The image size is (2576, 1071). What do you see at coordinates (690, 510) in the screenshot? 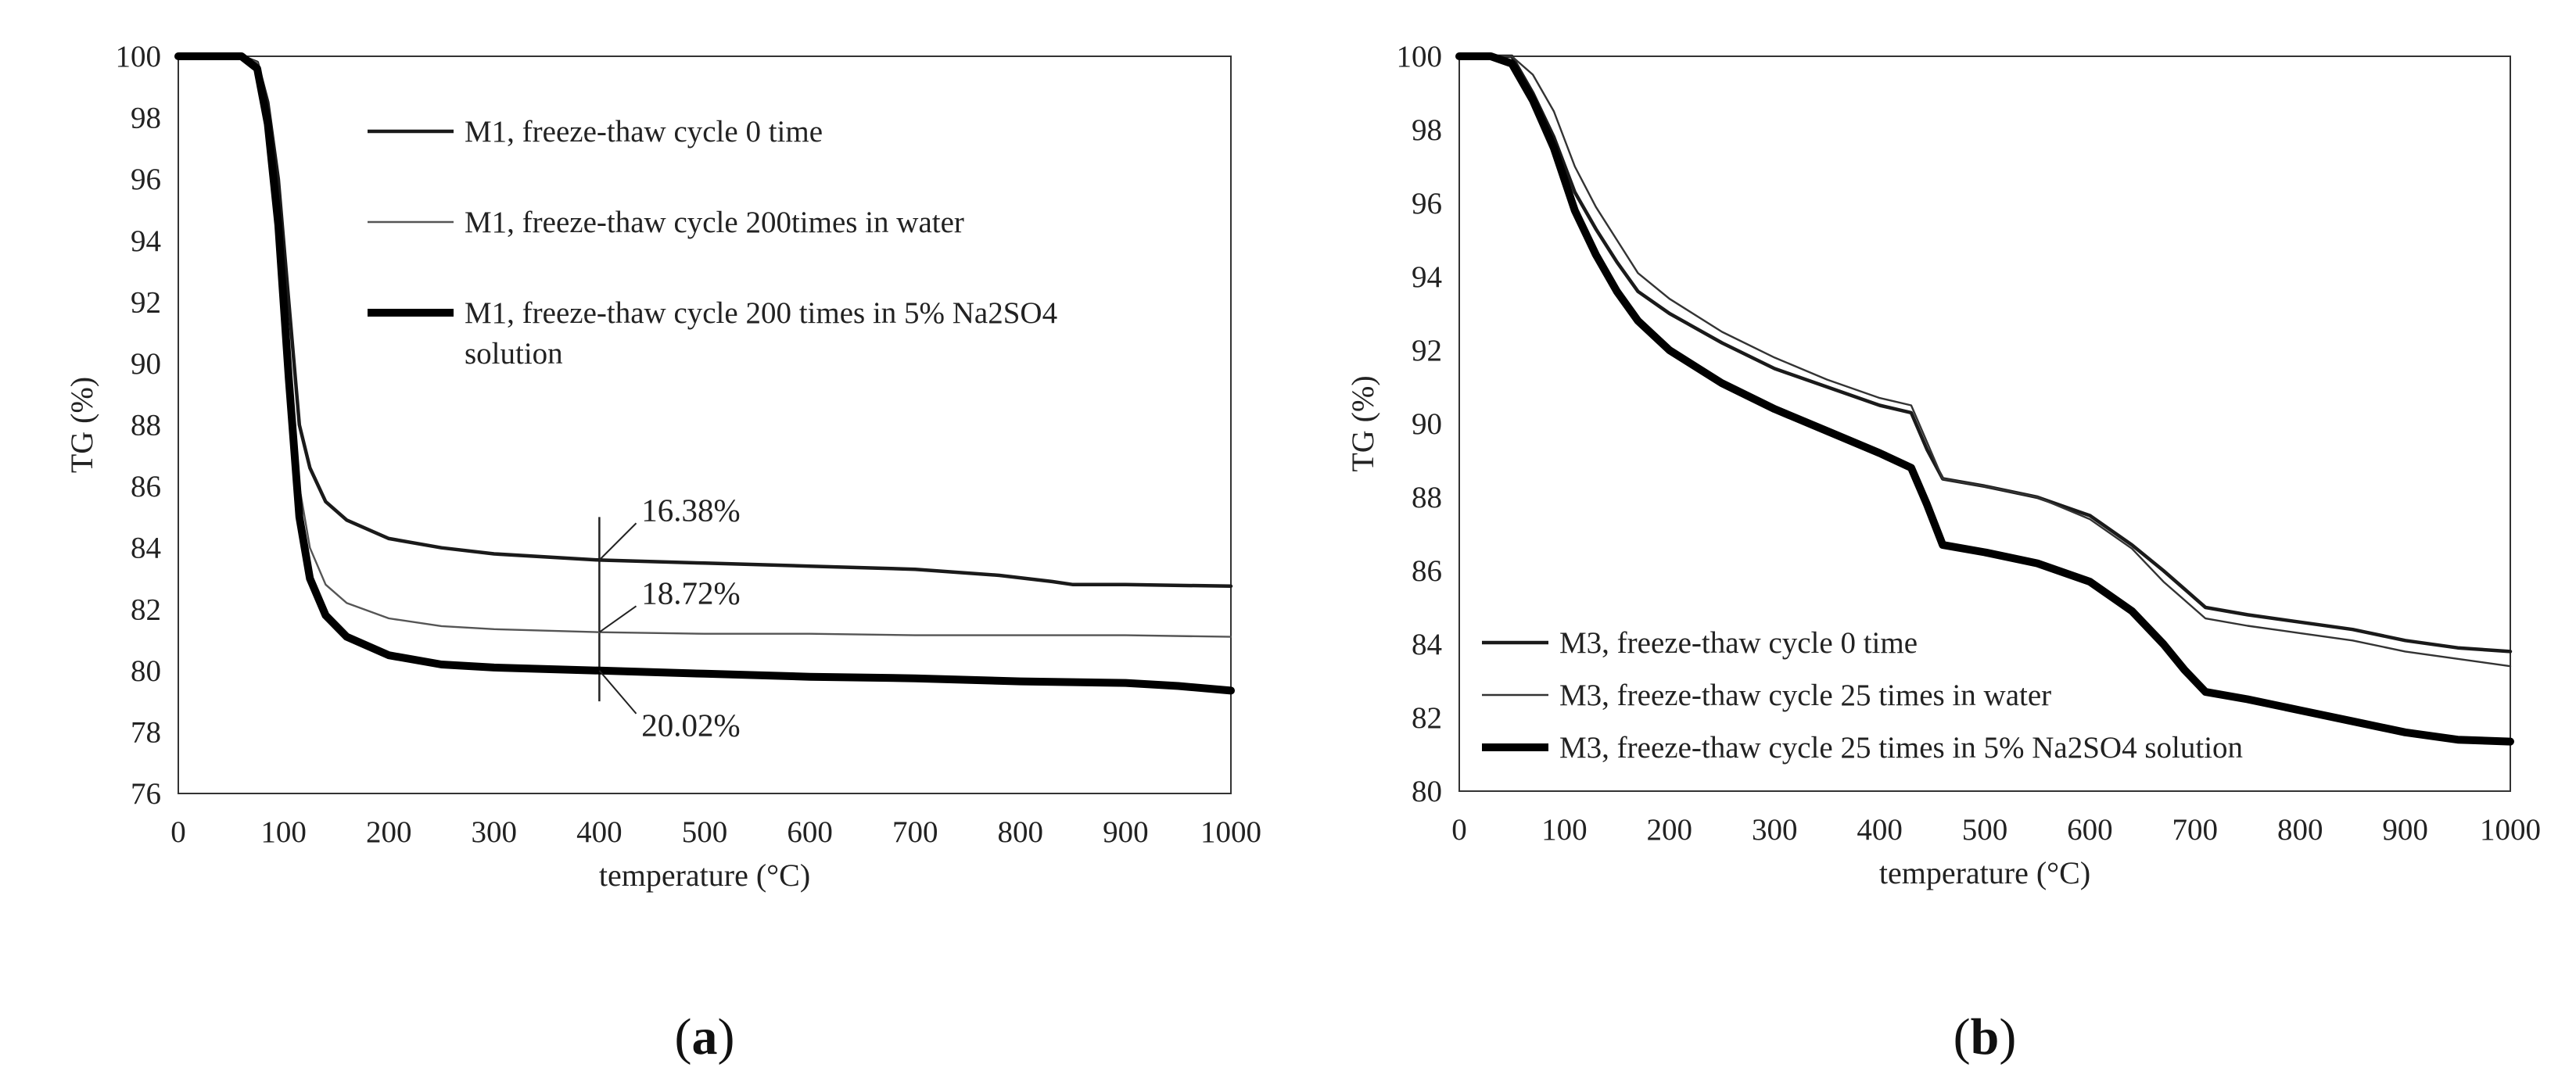
I see `annotation-label: 16.38%` at bounding box center [690, 510].